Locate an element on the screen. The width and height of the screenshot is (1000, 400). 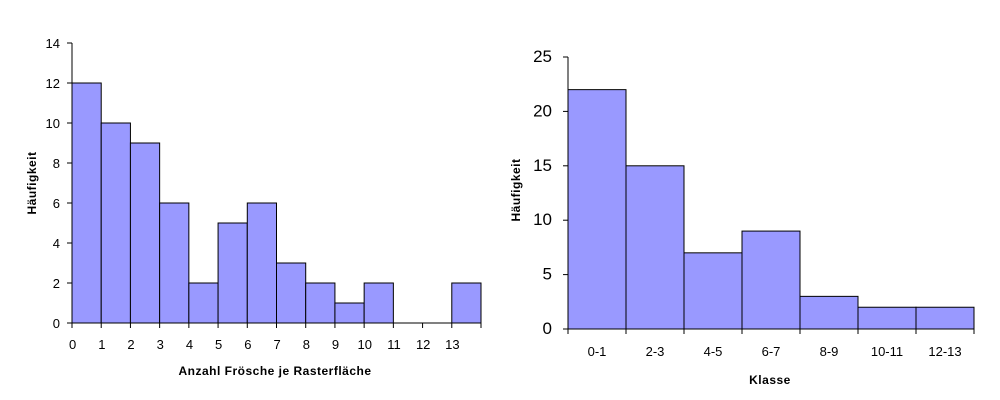
x-ticks-group: 0-1 2-3 4-5 6-7 8-9 10-11 12-13 is located at coordinates (771, 344).